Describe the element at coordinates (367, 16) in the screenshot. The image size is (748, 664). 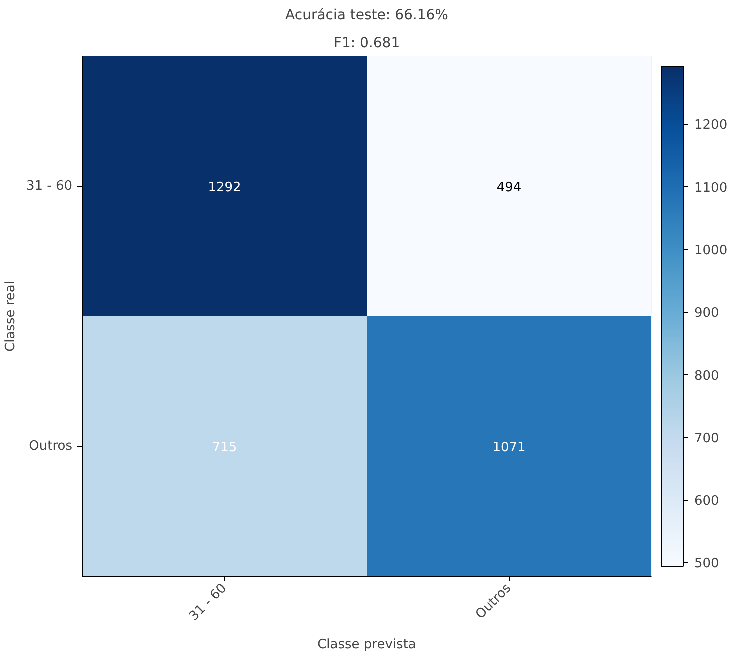
I see `chart-title: Acurácia teste: 66.16%` at that location.